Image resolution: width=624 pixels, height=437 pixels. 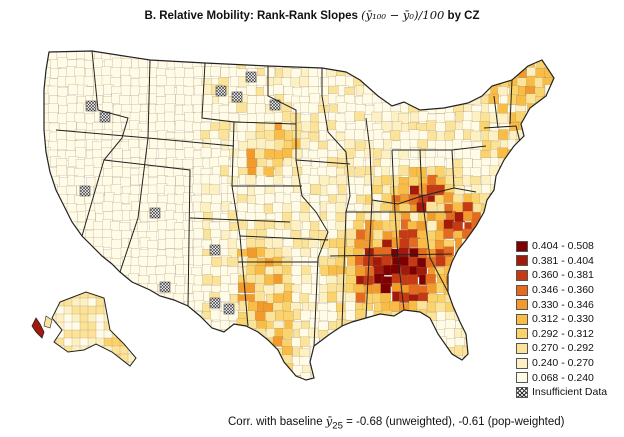 I want to click on footer-prefix: Corr. with baseline, so click(x=277, y=422).